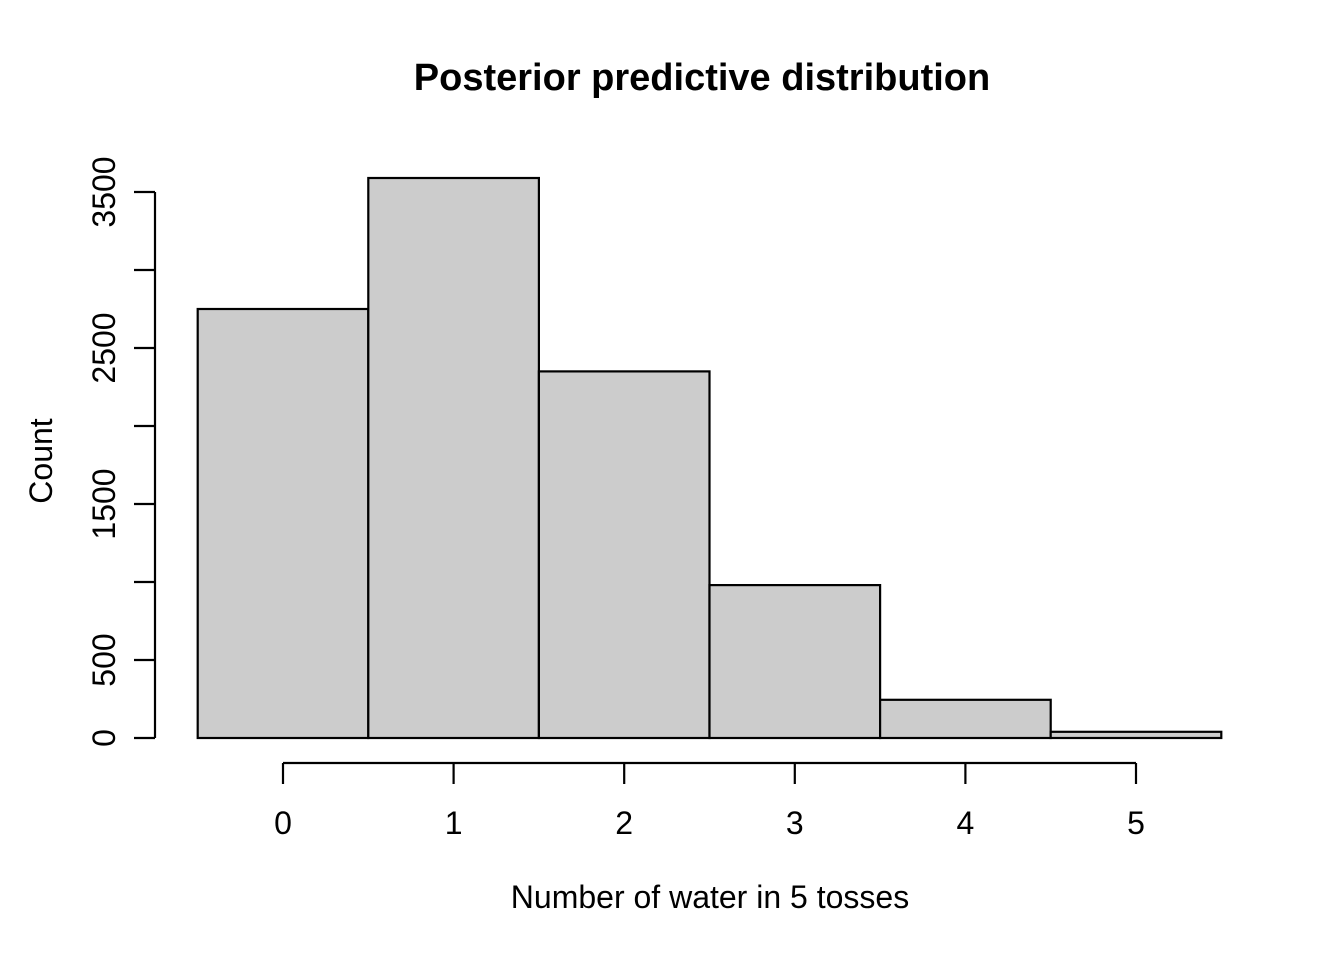 This screenshot has height=960, width=1344. Describe the element at coordinates (710, 897) in the screenshot. I see `x-axis-label: Number of water in 5 tosses` at that location.